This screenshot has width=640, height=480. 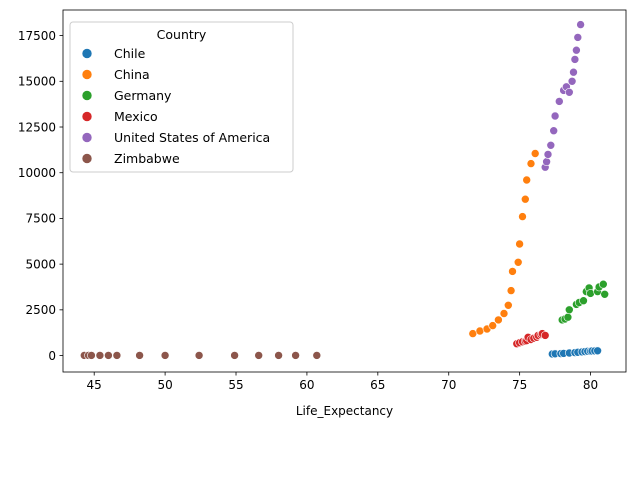 What do you see at coordinates (235, 385) in the screenshot?
I see `x-tick-label: 55` at bounding box center [235, 385].